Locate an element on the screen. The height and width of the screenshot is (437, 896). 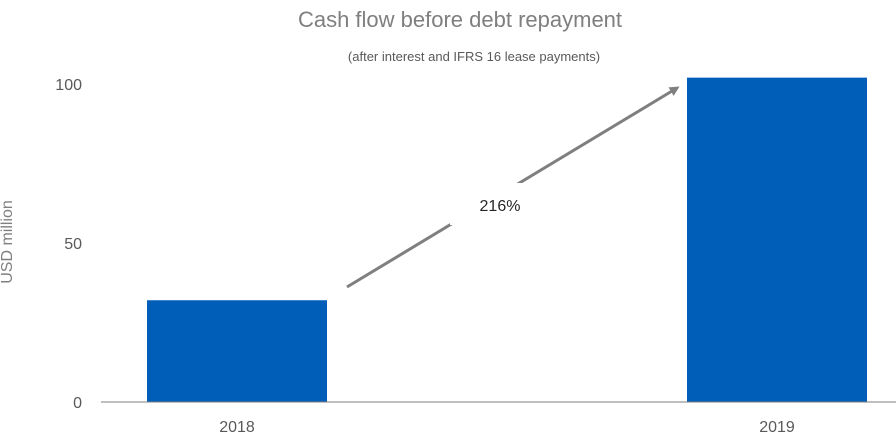
x-tick-label: 2019 is located at coordinates (777, 427).